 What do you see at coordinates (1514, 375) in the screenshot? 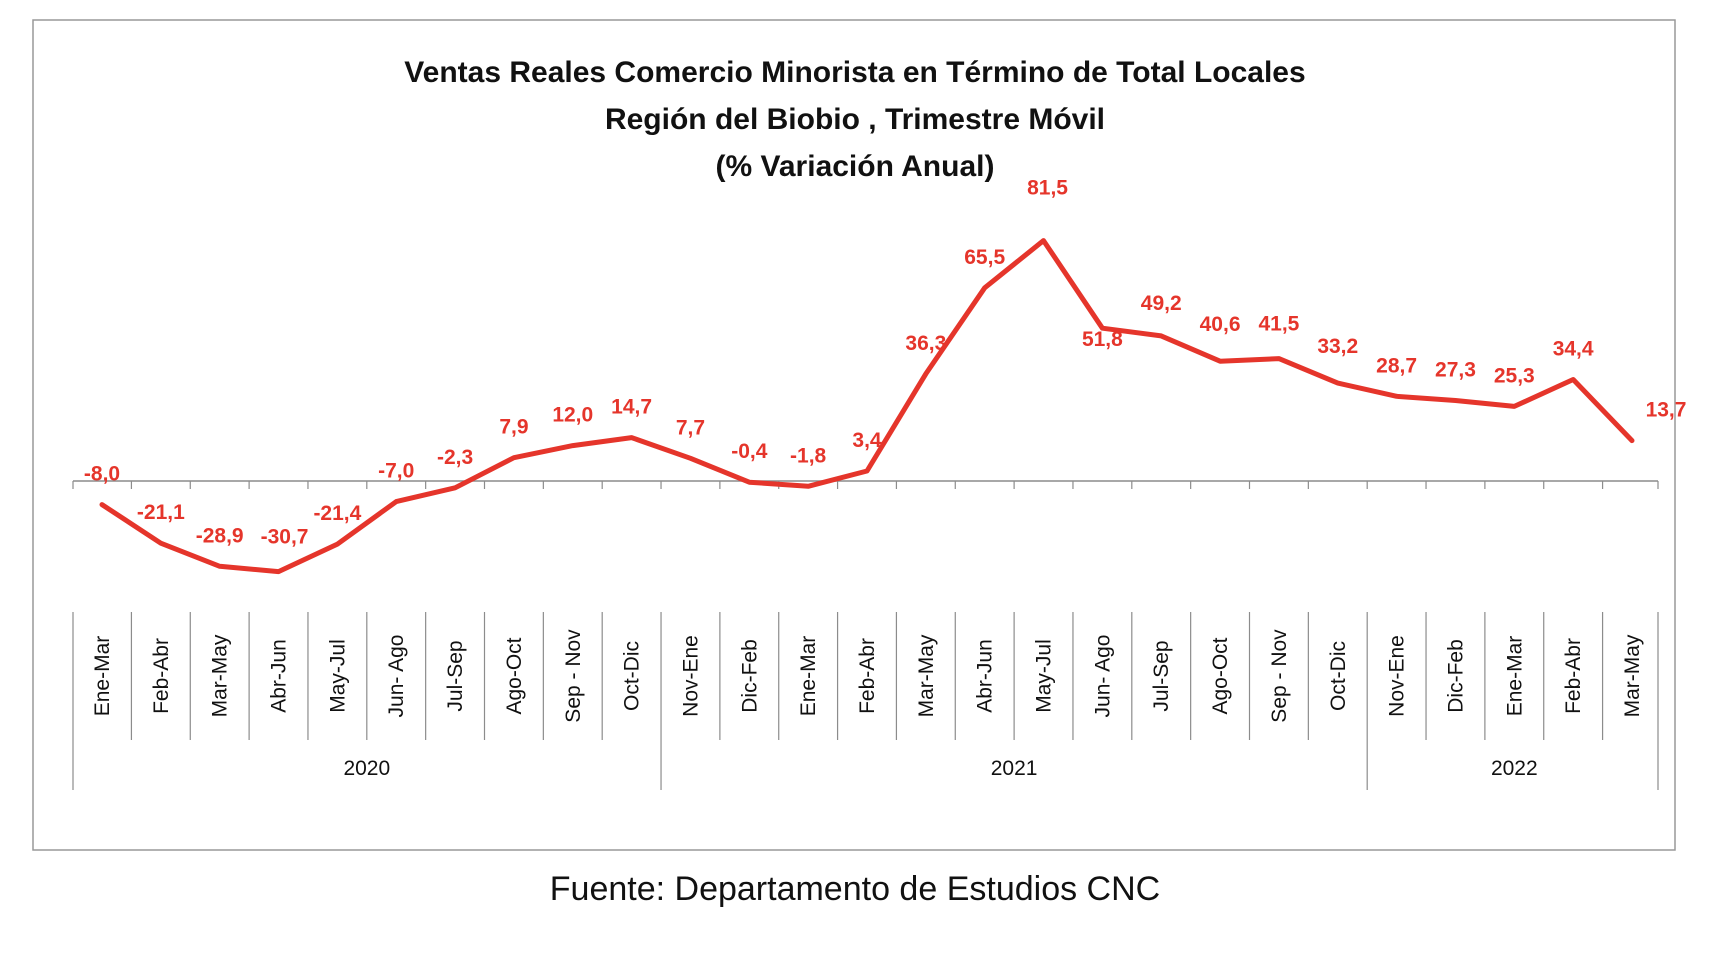
I see `data-label: 25,3` at bounding box center [1514, 375].